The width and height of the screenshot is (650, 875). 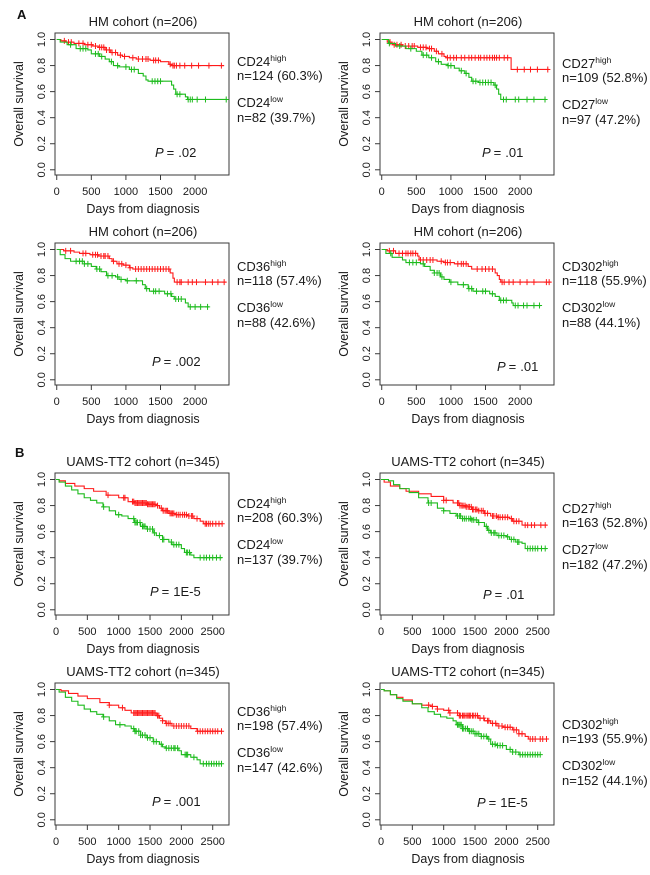 I want to click on p-value-annotation: P = .01, so click(x=502, y=152).